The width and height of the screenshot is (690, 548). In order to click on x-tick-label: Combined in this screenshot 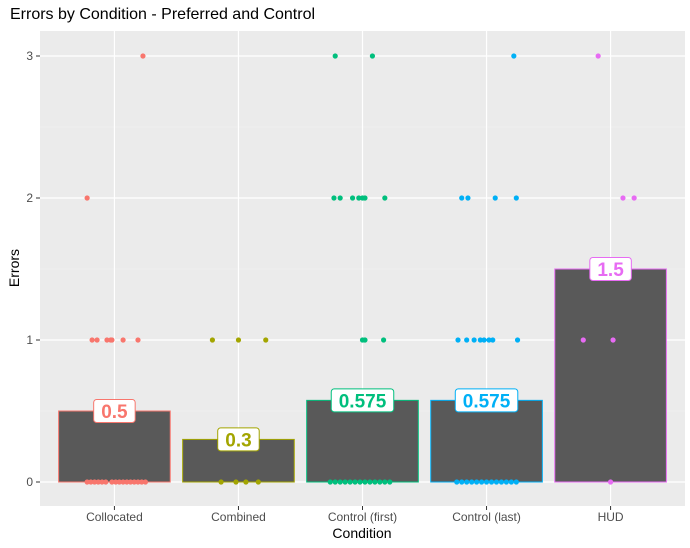, I will do `click(238, 517)`.